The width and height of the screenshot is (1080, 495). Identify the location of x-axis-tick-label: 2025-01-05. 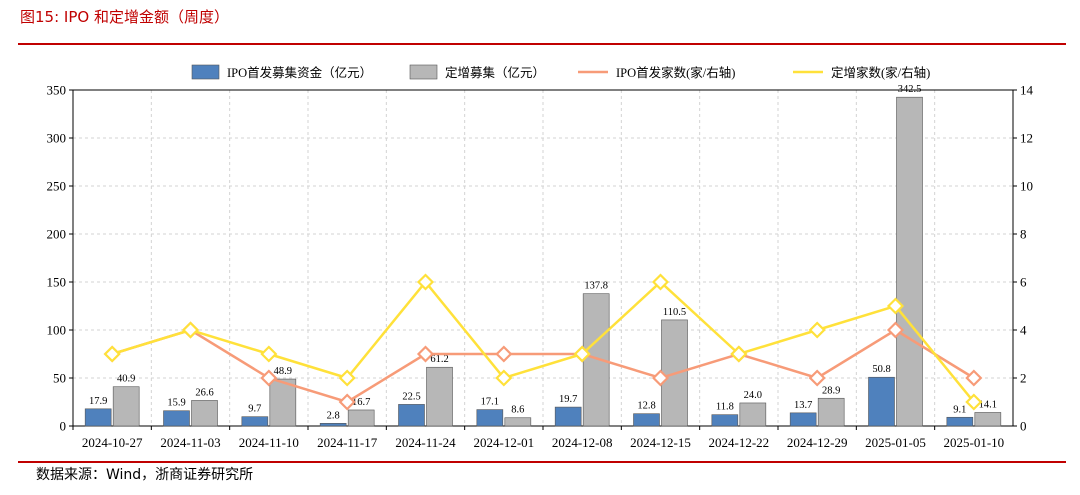
(895, 442).